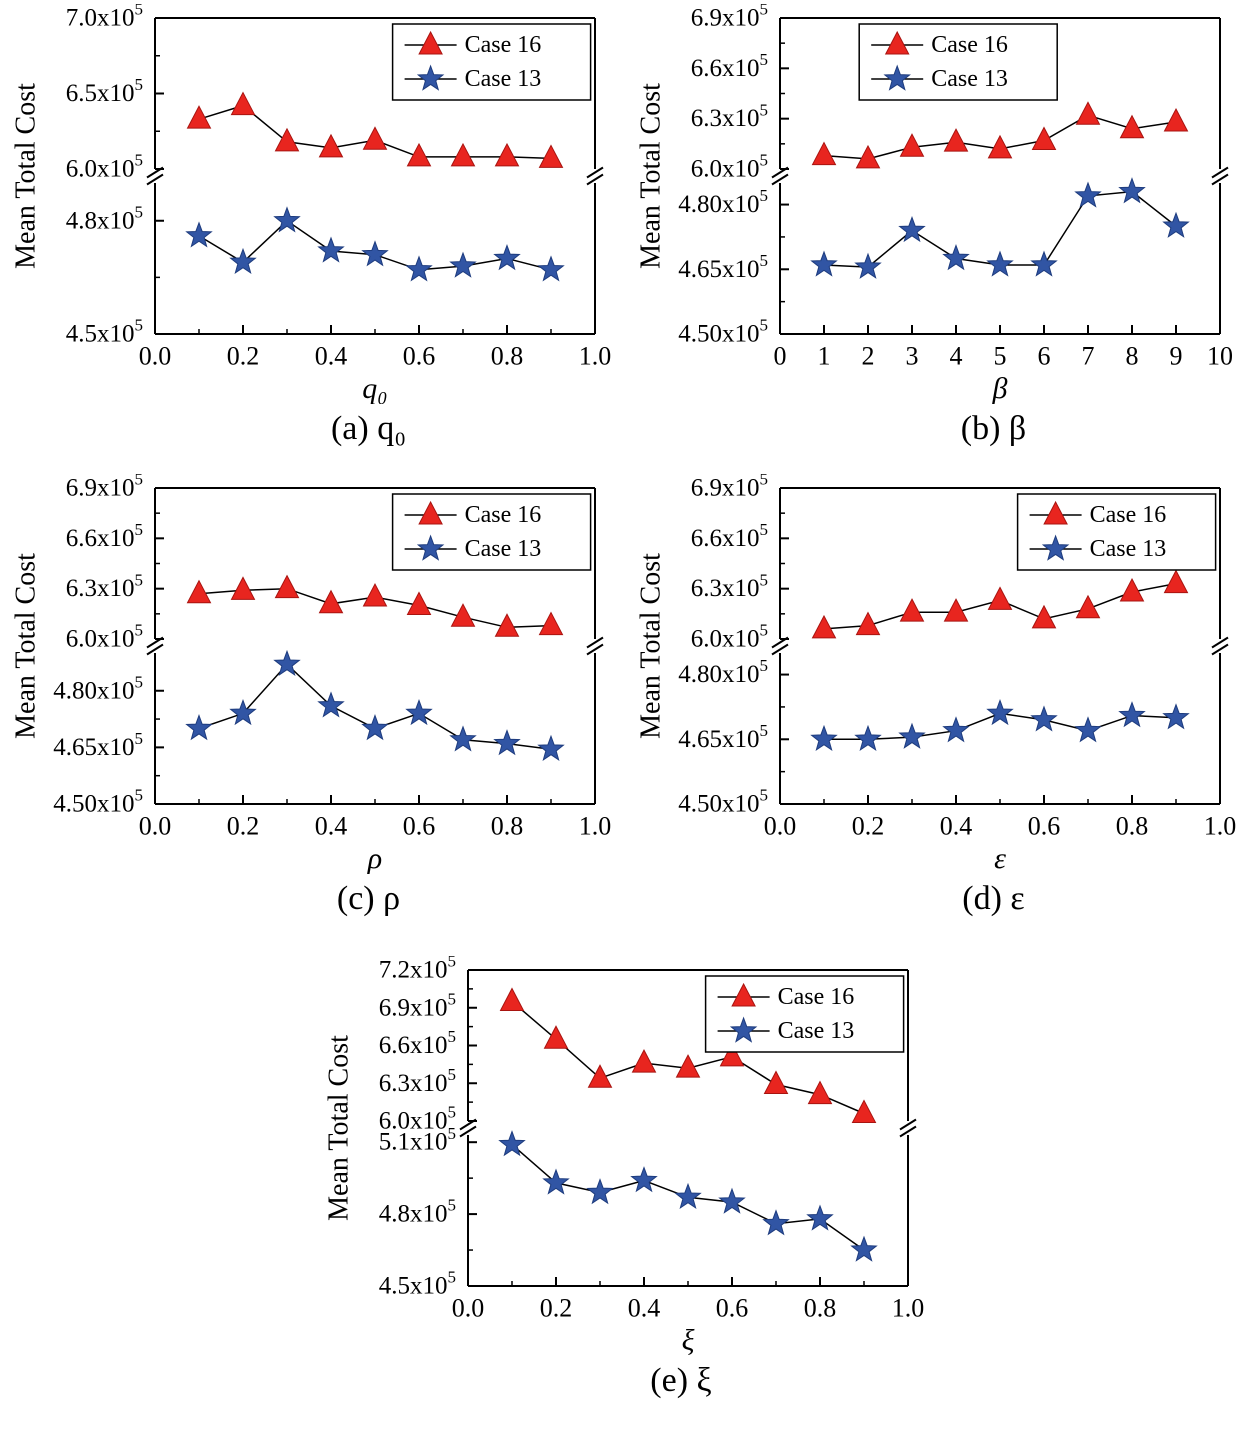  Describe the element at coordinates (416, 1043) in the screenshot. I see `svg-text: 6.6x10⁵` at that location.